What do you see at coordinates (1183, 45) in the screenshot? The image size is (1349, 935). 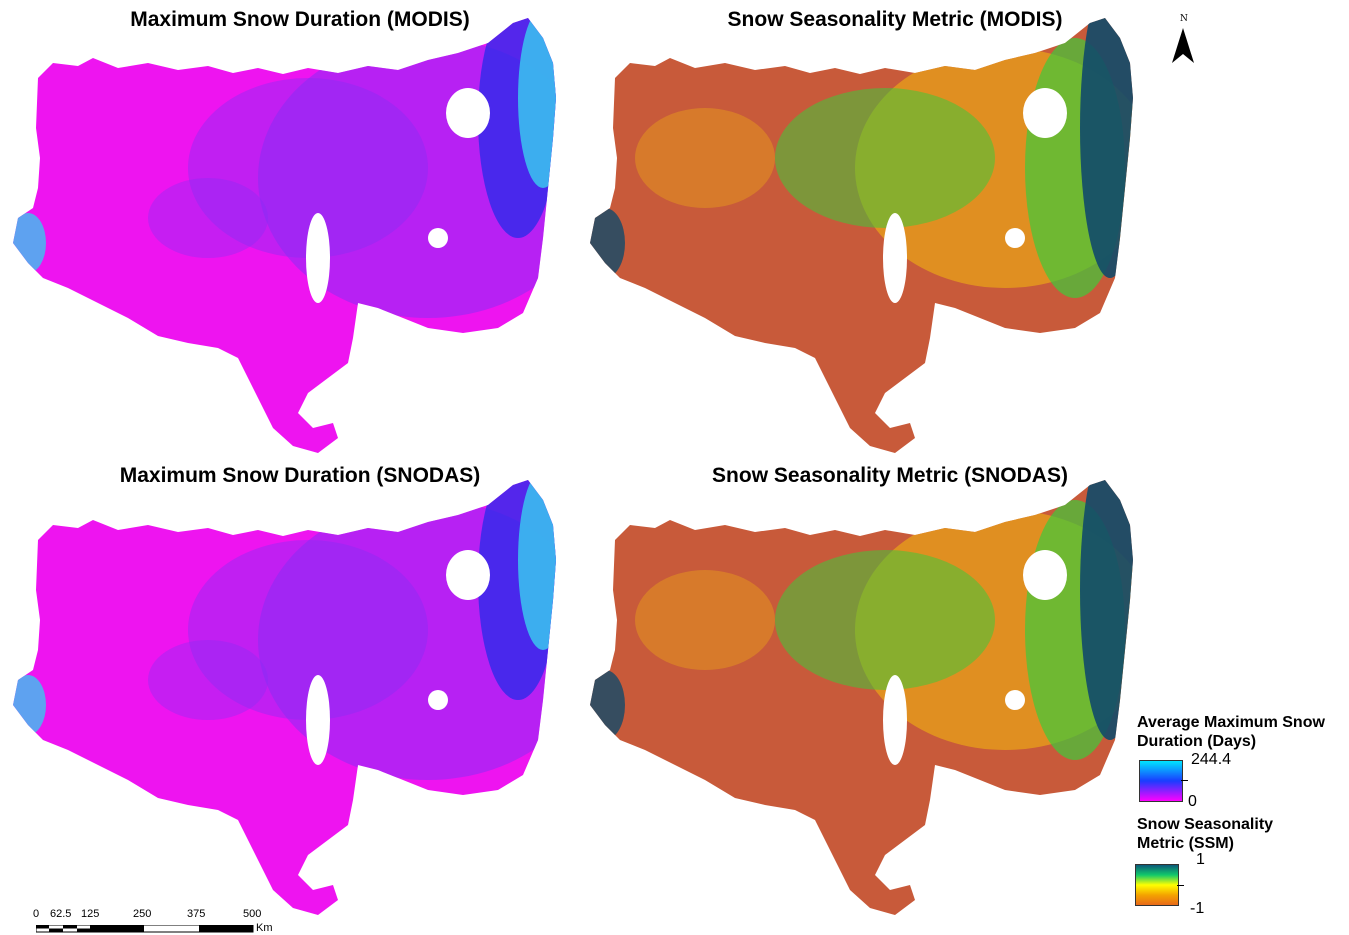 I see `north-arrow-icon` at bounding box center [1183, 45].